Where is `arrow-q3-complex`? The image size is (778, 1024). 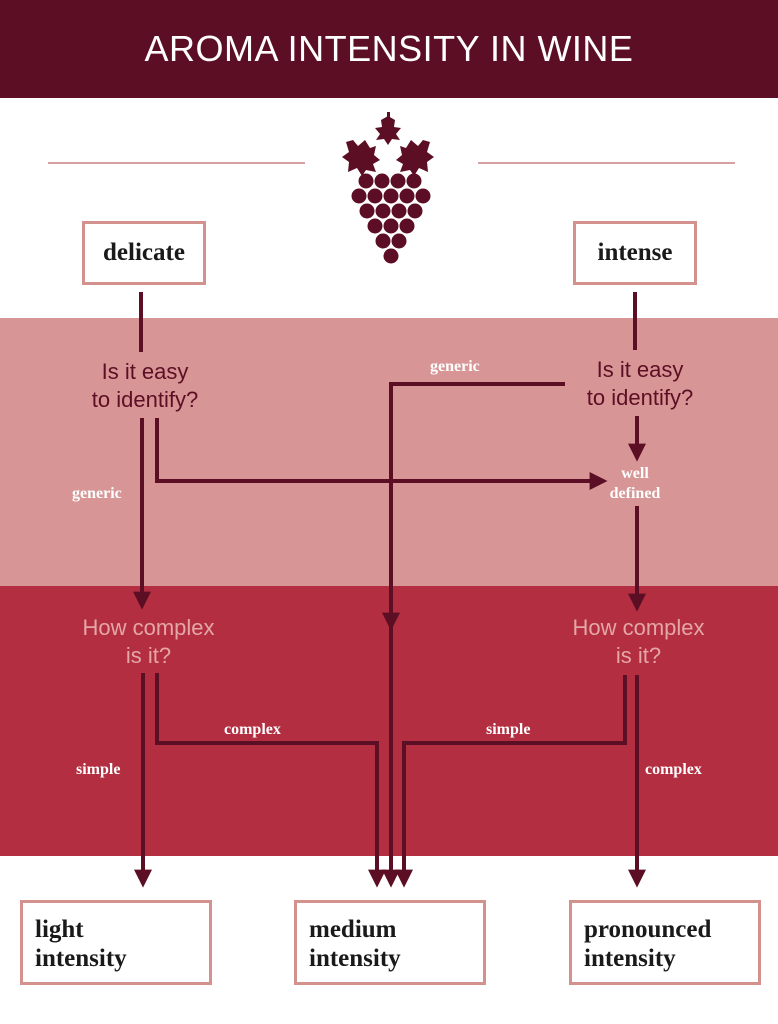
arrow-q3-complex is located at coordinates (270, 780).